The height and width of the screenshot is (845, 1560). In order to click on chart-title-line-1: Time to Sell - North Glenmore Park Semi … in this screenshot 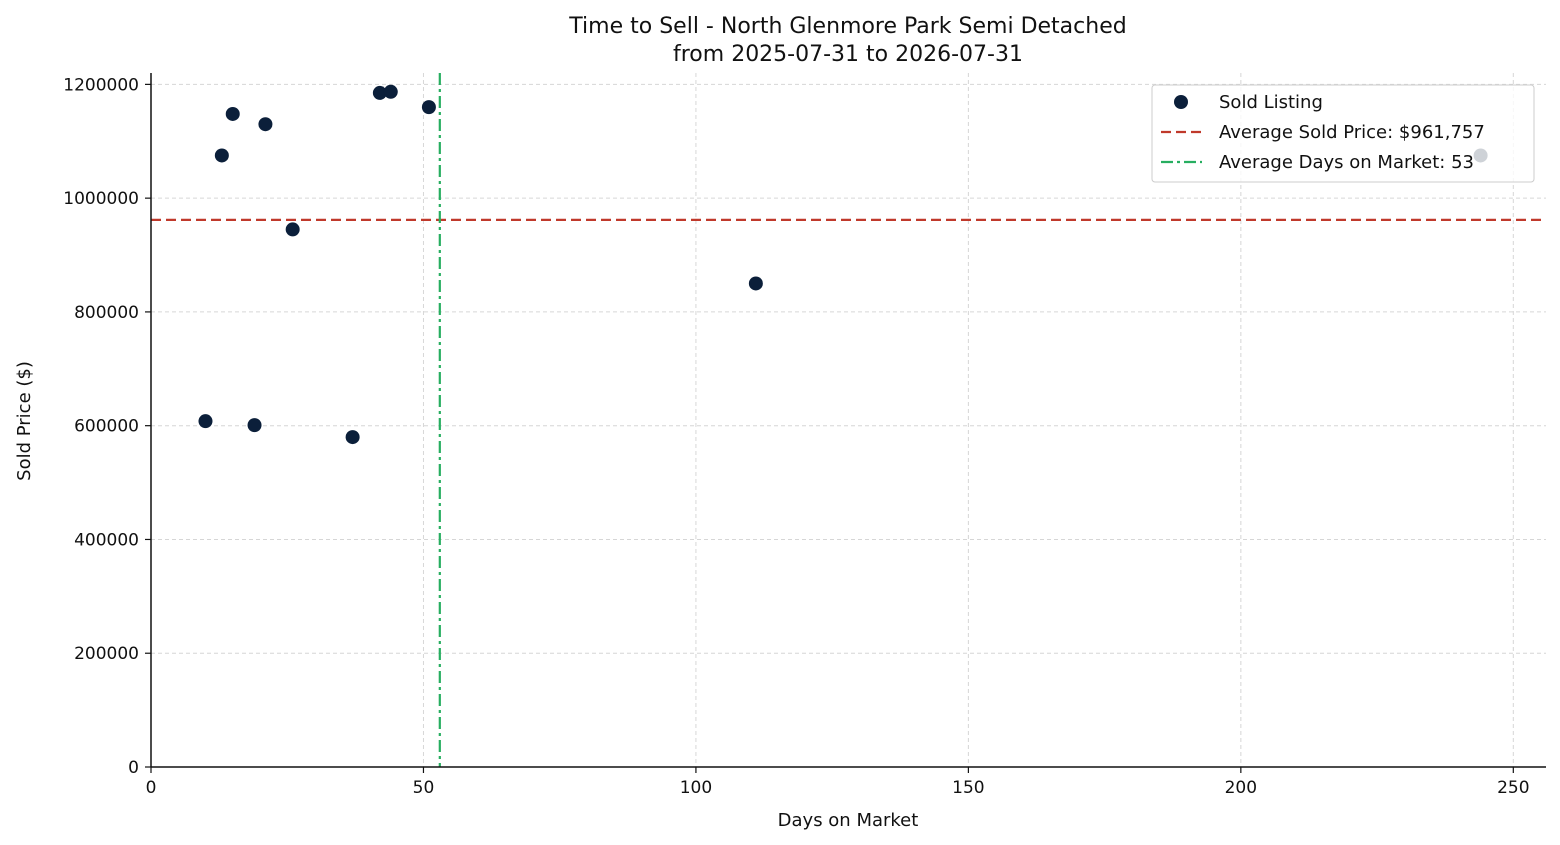, I will do `click(847, 26)`.